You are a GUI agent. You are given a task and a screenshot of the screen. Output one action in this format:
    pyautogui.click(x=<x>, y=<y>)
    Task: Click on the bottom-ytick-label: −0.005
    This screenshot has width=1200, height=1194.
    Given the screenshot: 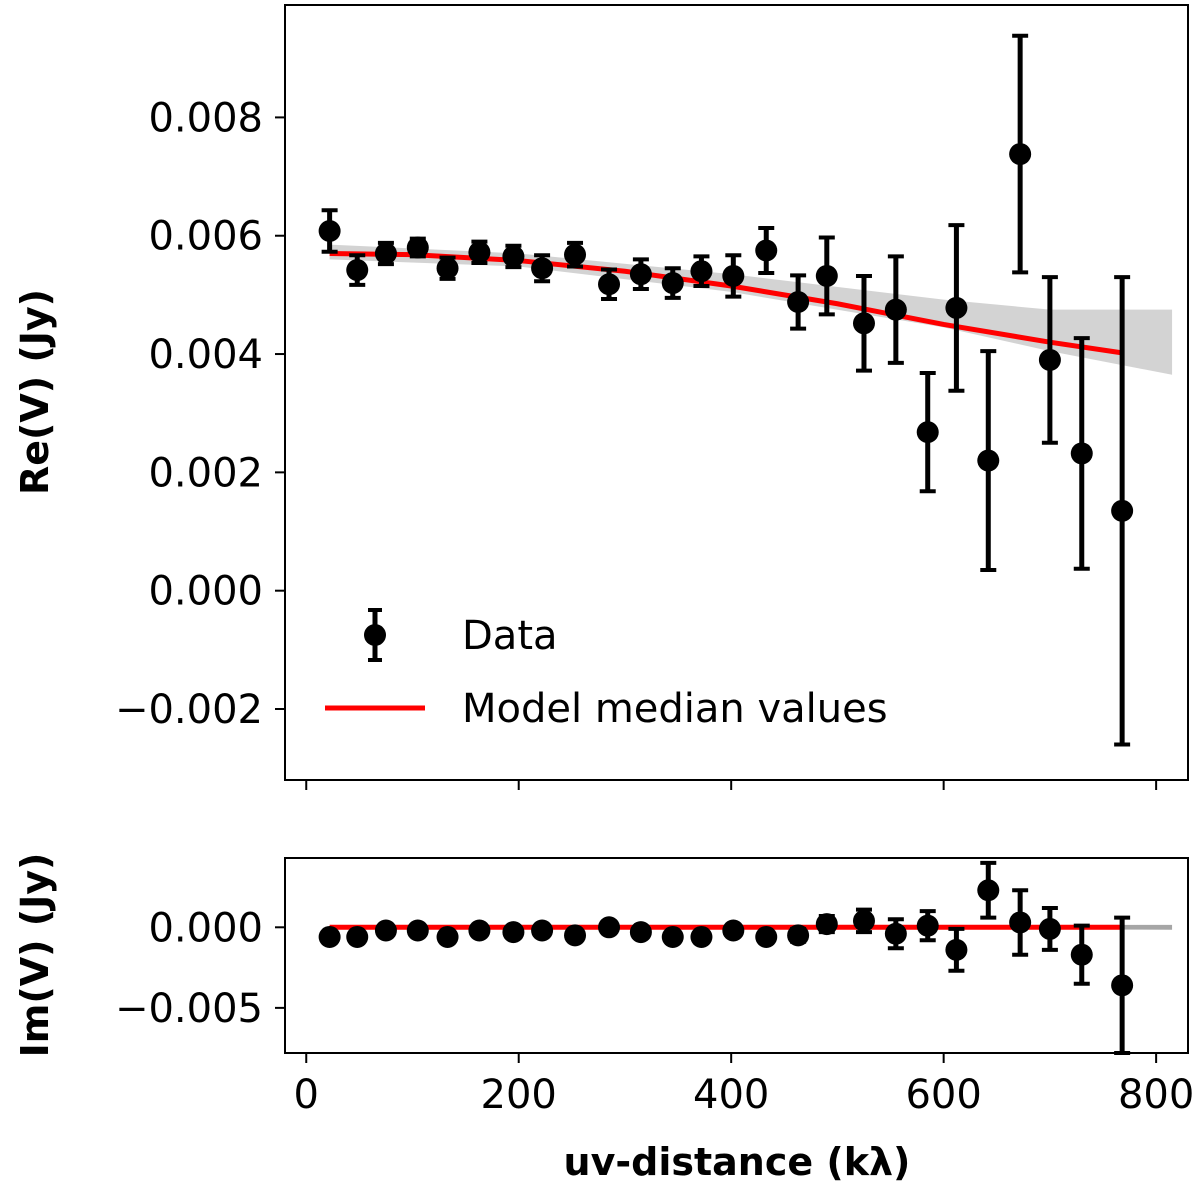 What is the action you would take?
    pyautogui.click(x=189, y=1009)
    